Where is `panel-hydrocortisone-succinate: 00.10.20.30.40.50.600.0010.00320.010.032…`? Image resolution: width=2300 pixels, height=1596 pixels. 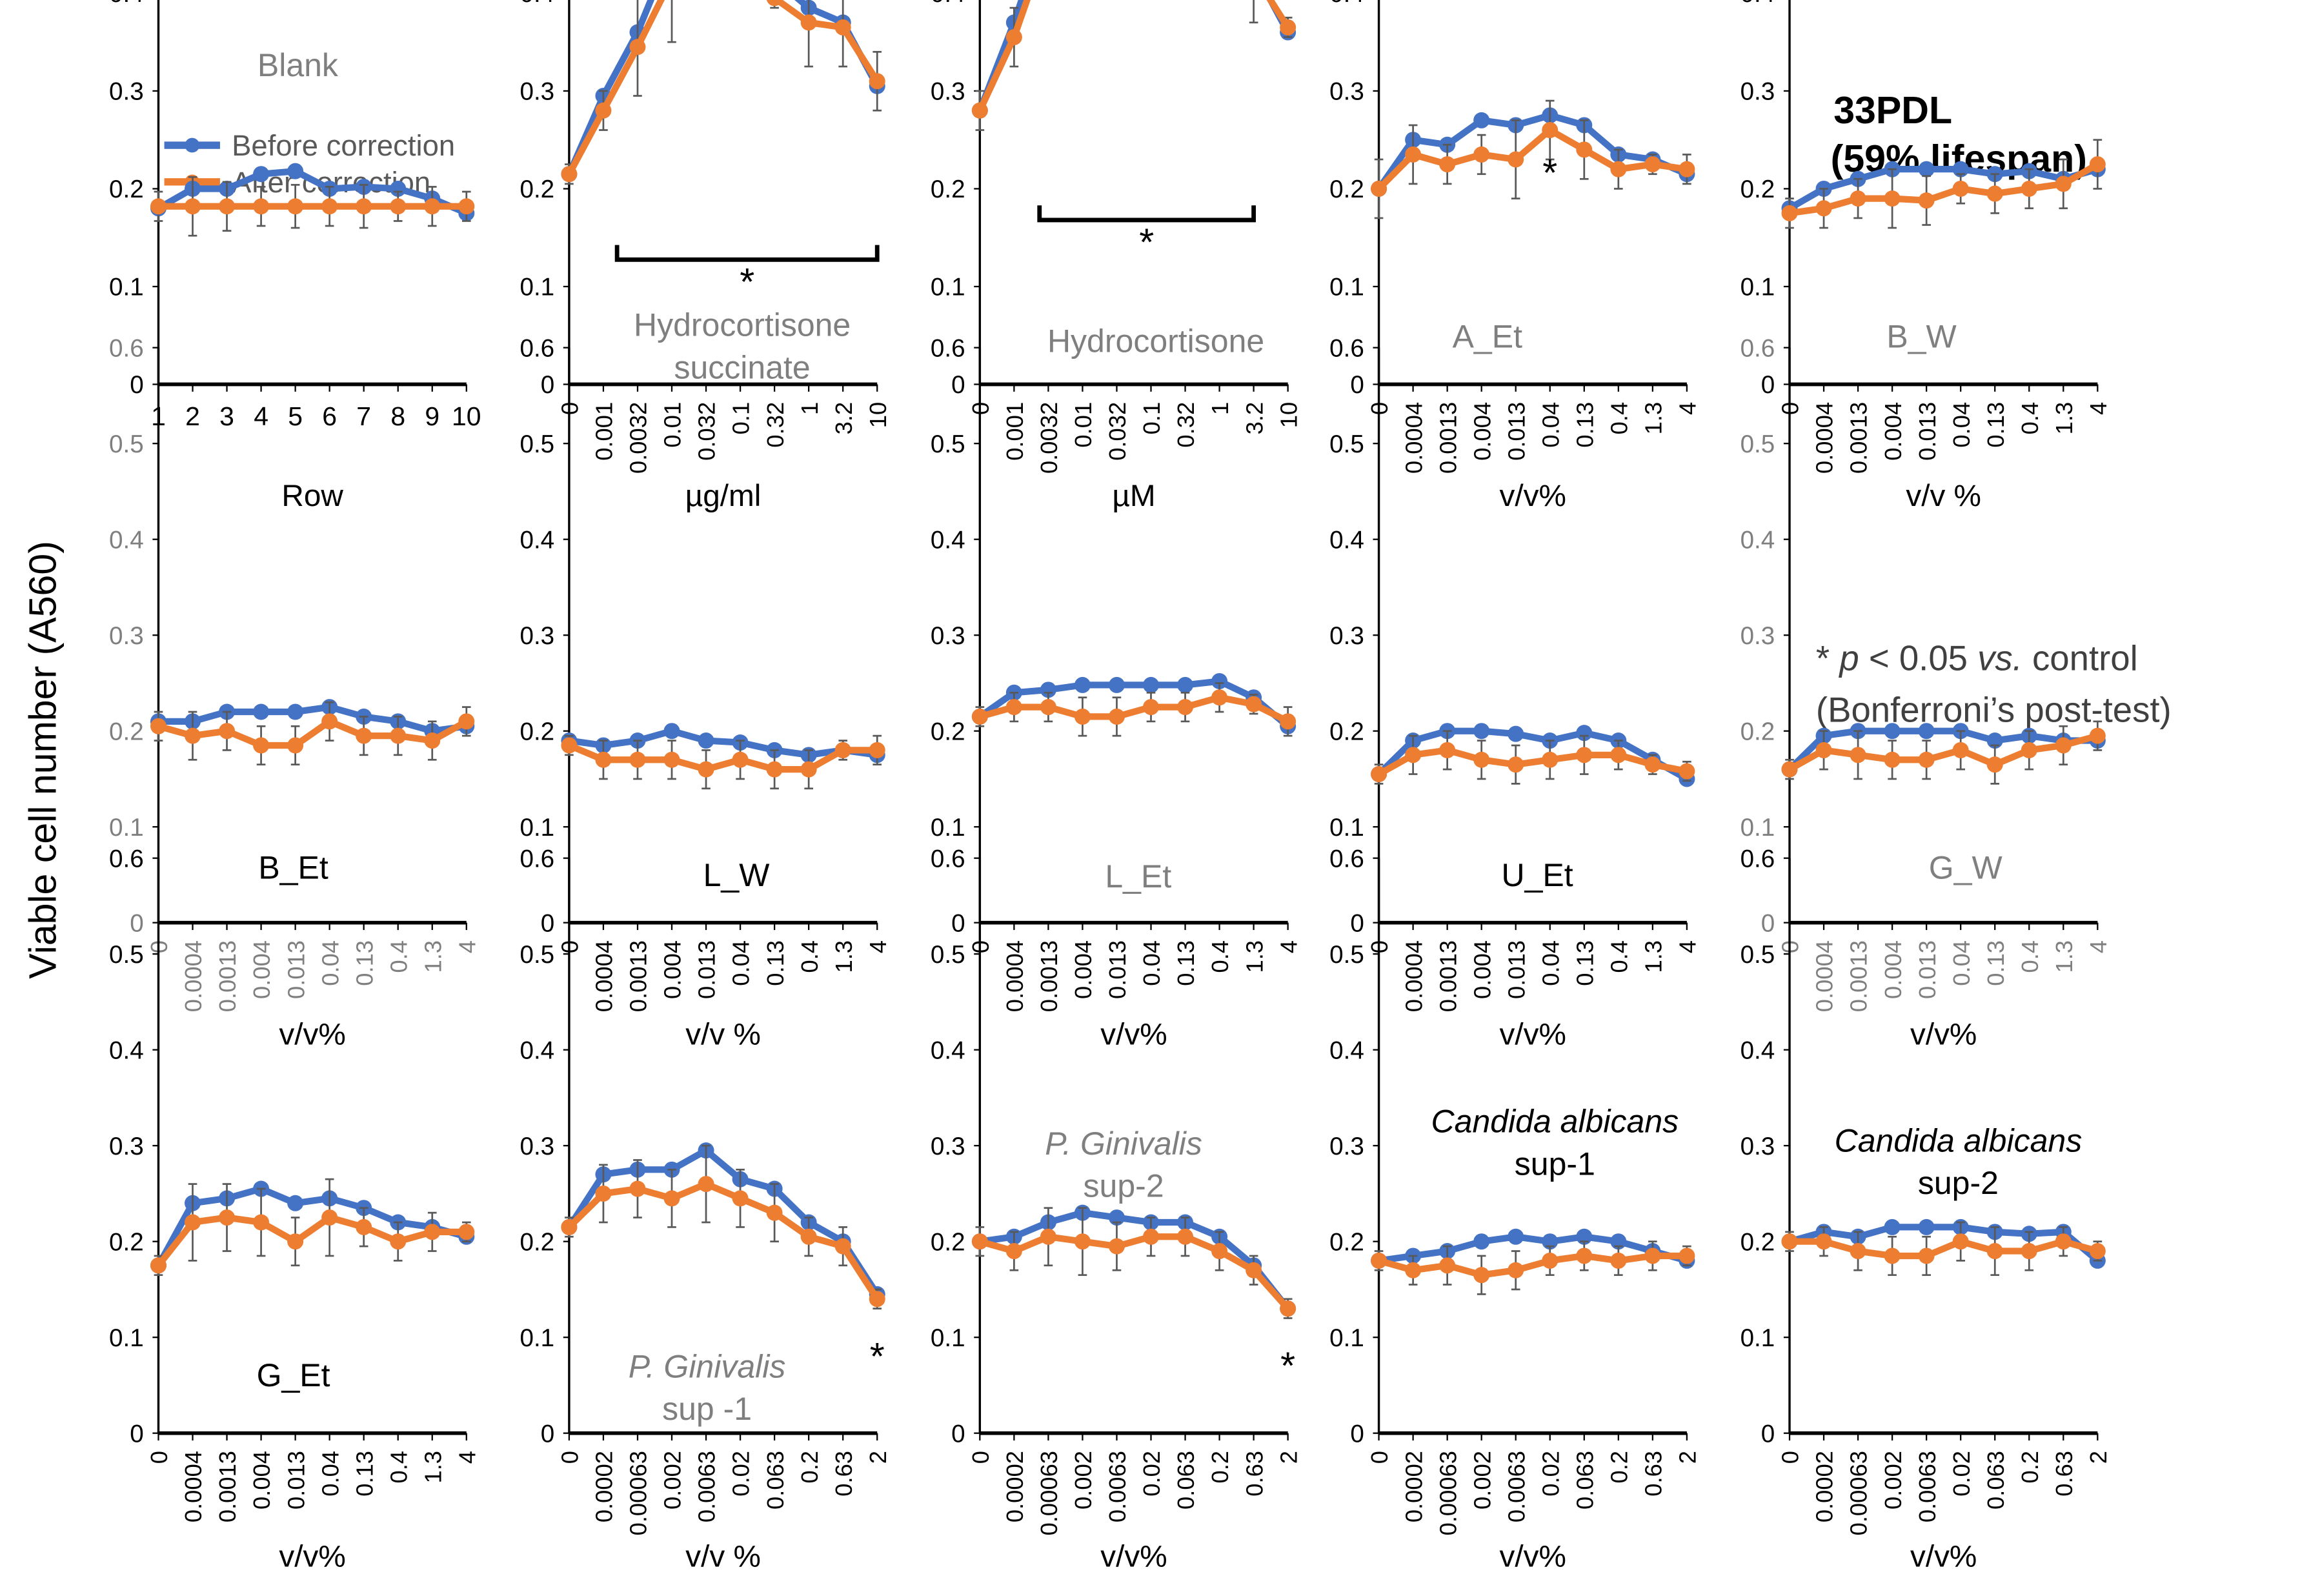
panel-hydrocortisone-succinate: 00.10.20.30.40.50.600.0010.00320.010.032… is located at coordinates (705, 256).